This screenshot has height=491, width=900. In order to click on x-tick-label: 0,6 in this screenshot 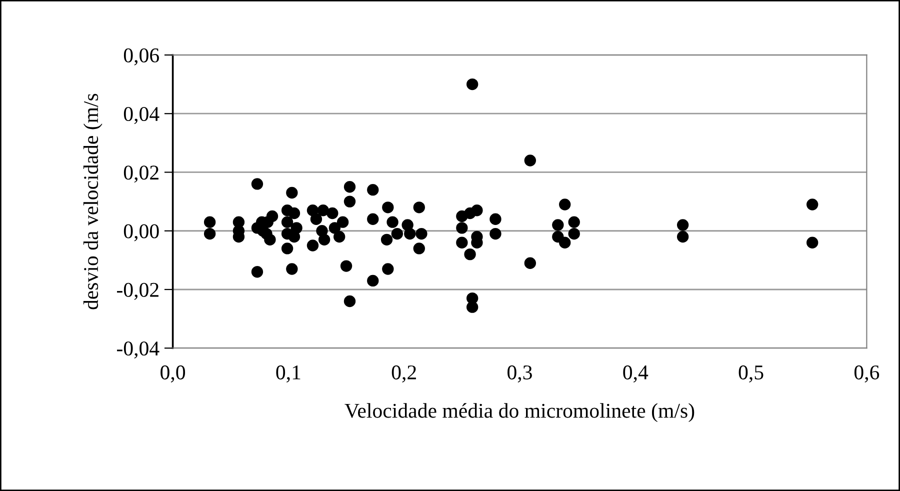, I will do `click(867, 373)`.